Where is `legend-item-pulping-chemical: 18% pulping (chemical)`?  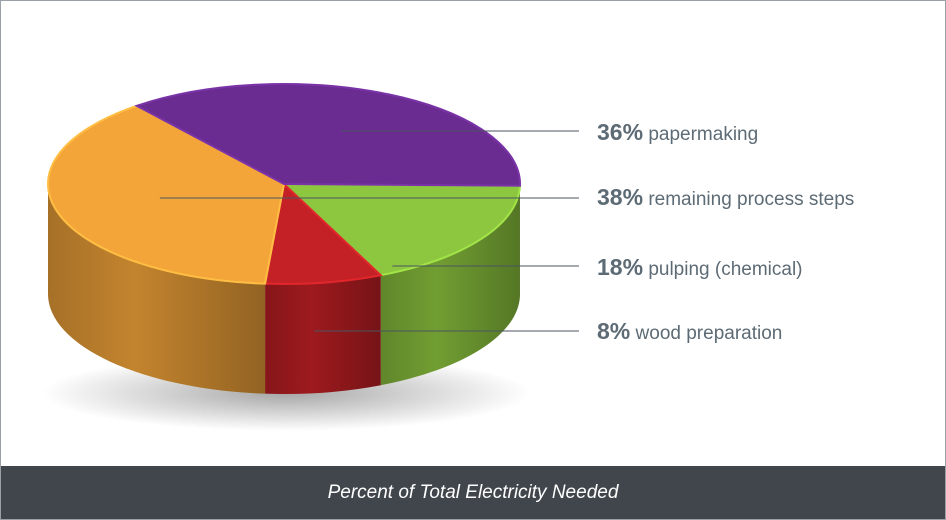
legend-item-pulping-chemical: 18% pulping (chemical) is located at coordinates (700, 267).